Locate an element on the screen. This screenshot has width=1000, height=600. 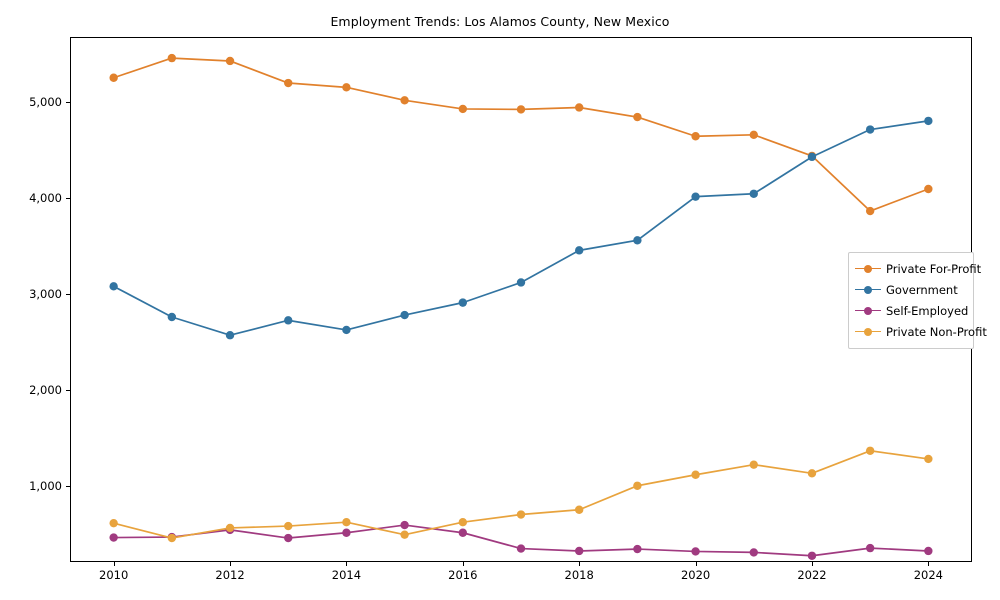
x-axis-tick-label: 2010 is located at coordinates (114, 575).